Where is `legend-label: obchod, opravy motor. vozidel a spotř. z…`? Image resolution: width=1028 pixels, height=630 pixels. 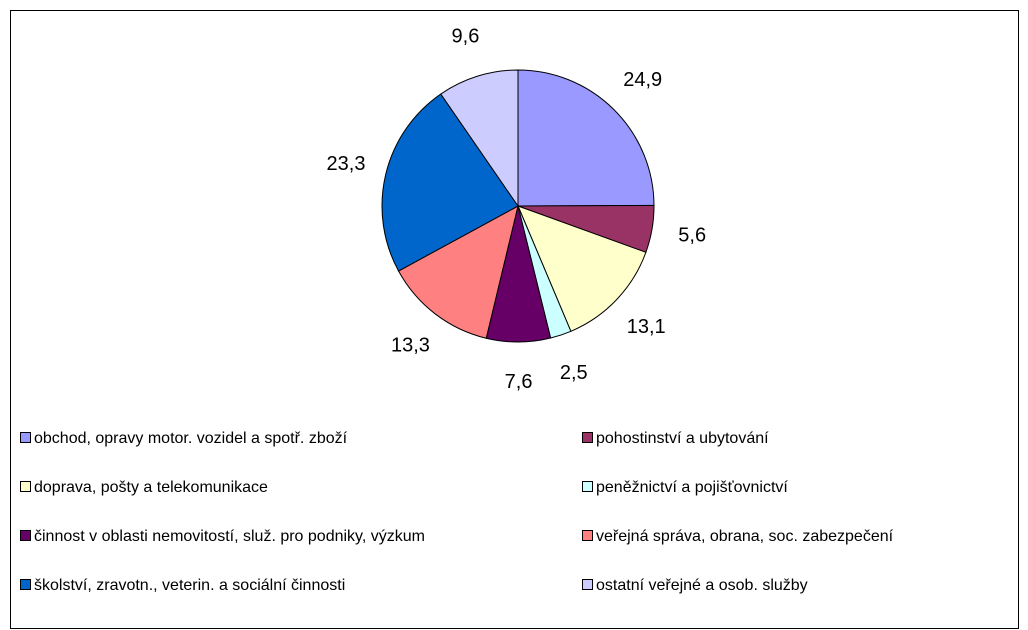 legend-label: obchod, opravy motor. vozidel a spotř. z… is located at coordinates (191, 438).